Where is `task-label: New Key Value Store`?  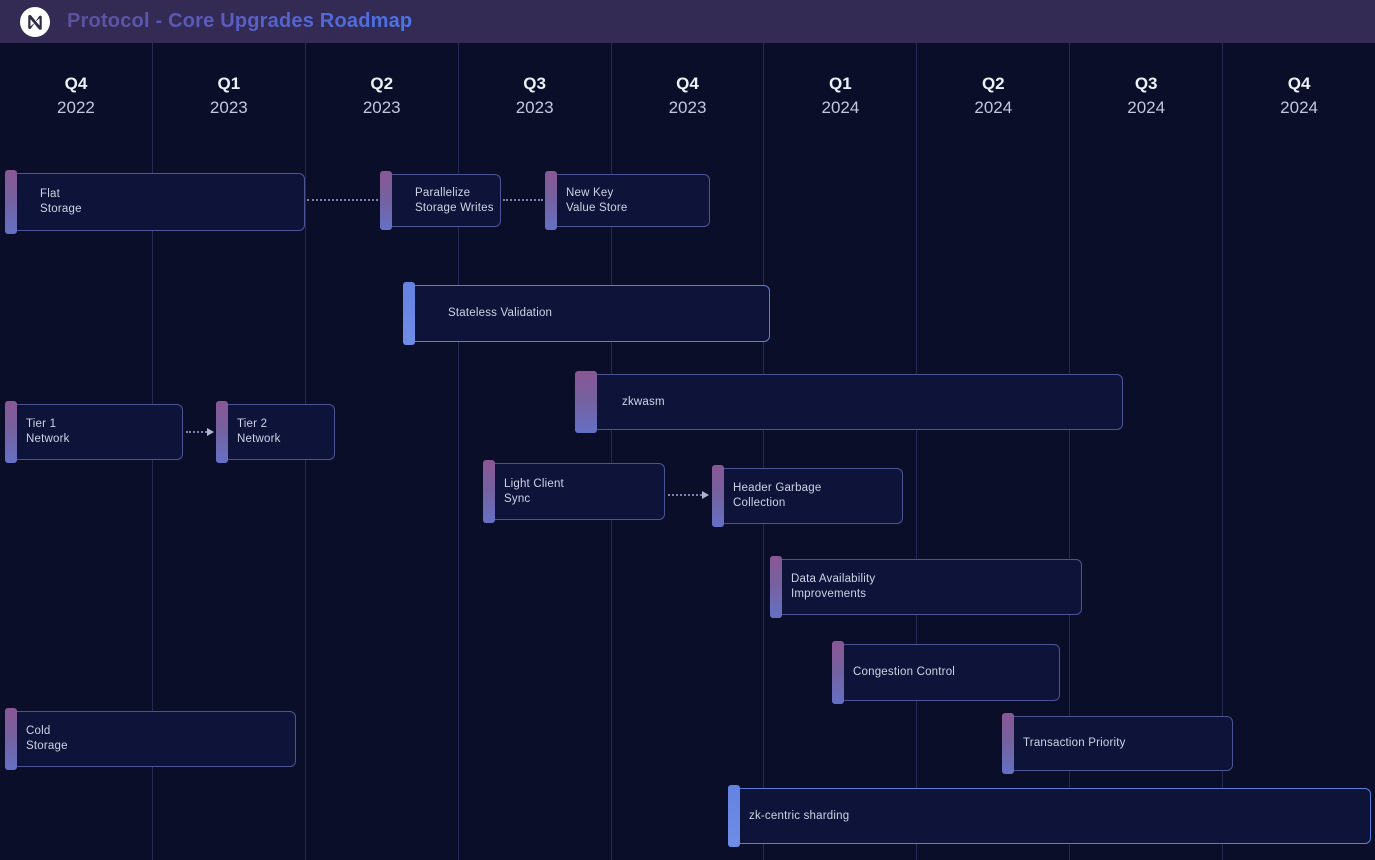
task-label: New Key Value Store is located at coordinates (597, 200).